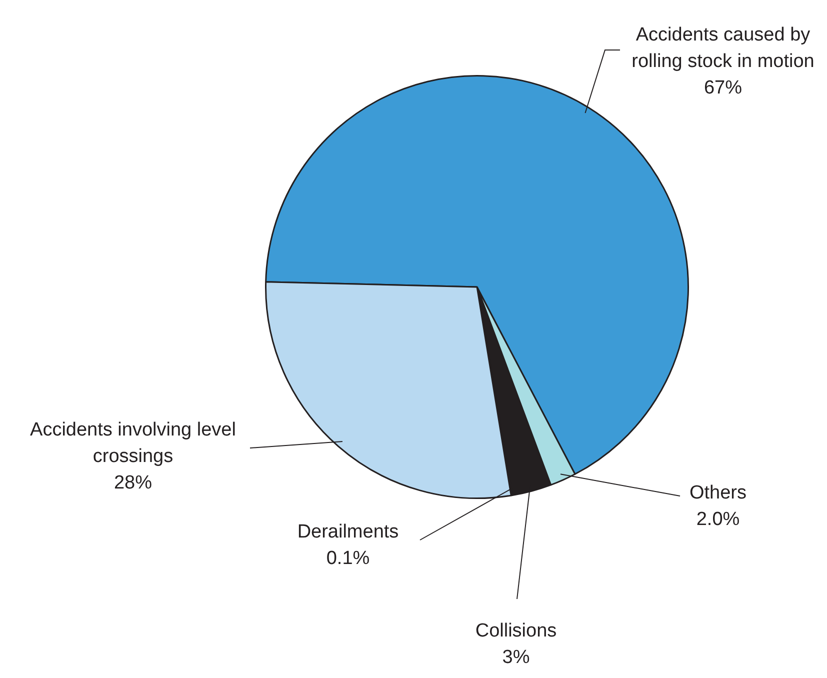 The height and width of the screenshot is (678, 827). Describe the element at coordinates (348, 532) in the screenshot. I see `slice-label: Derailments` at that location.